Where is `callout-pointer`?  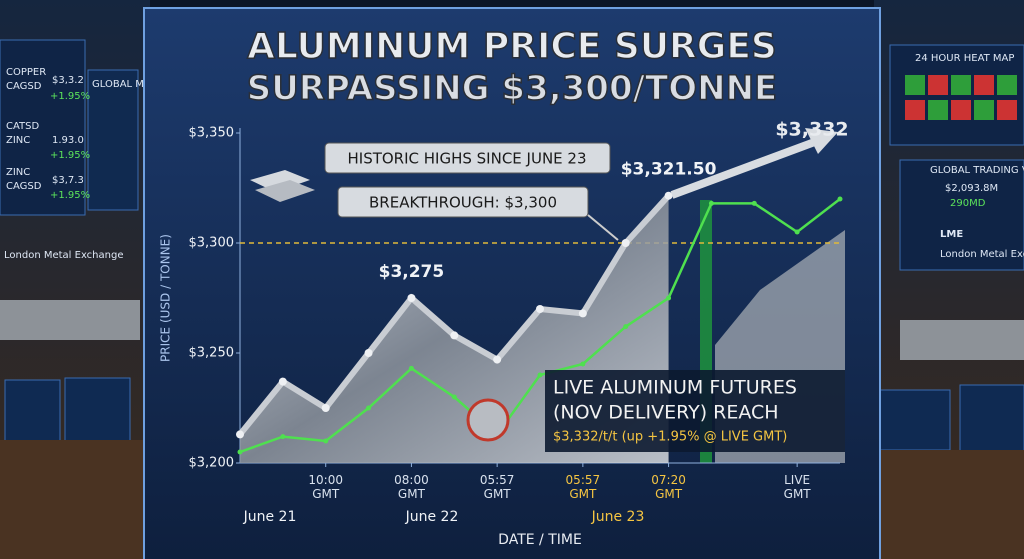 callout-pointer is located at coordinates (603, 227).